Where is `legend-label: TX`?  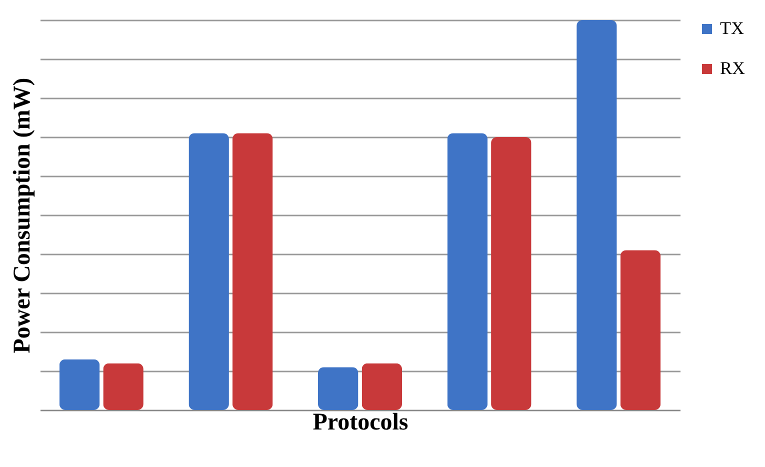
legend-label: TX is located at coordinates (732, 28).